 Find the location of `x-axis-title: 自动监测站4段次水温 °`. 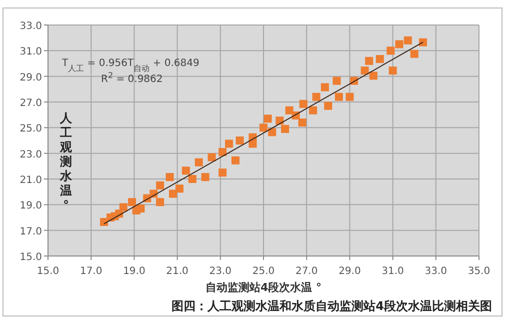

x-axis-title: 自动监测站4段次水温 ° is located at coordinates (264, 287).